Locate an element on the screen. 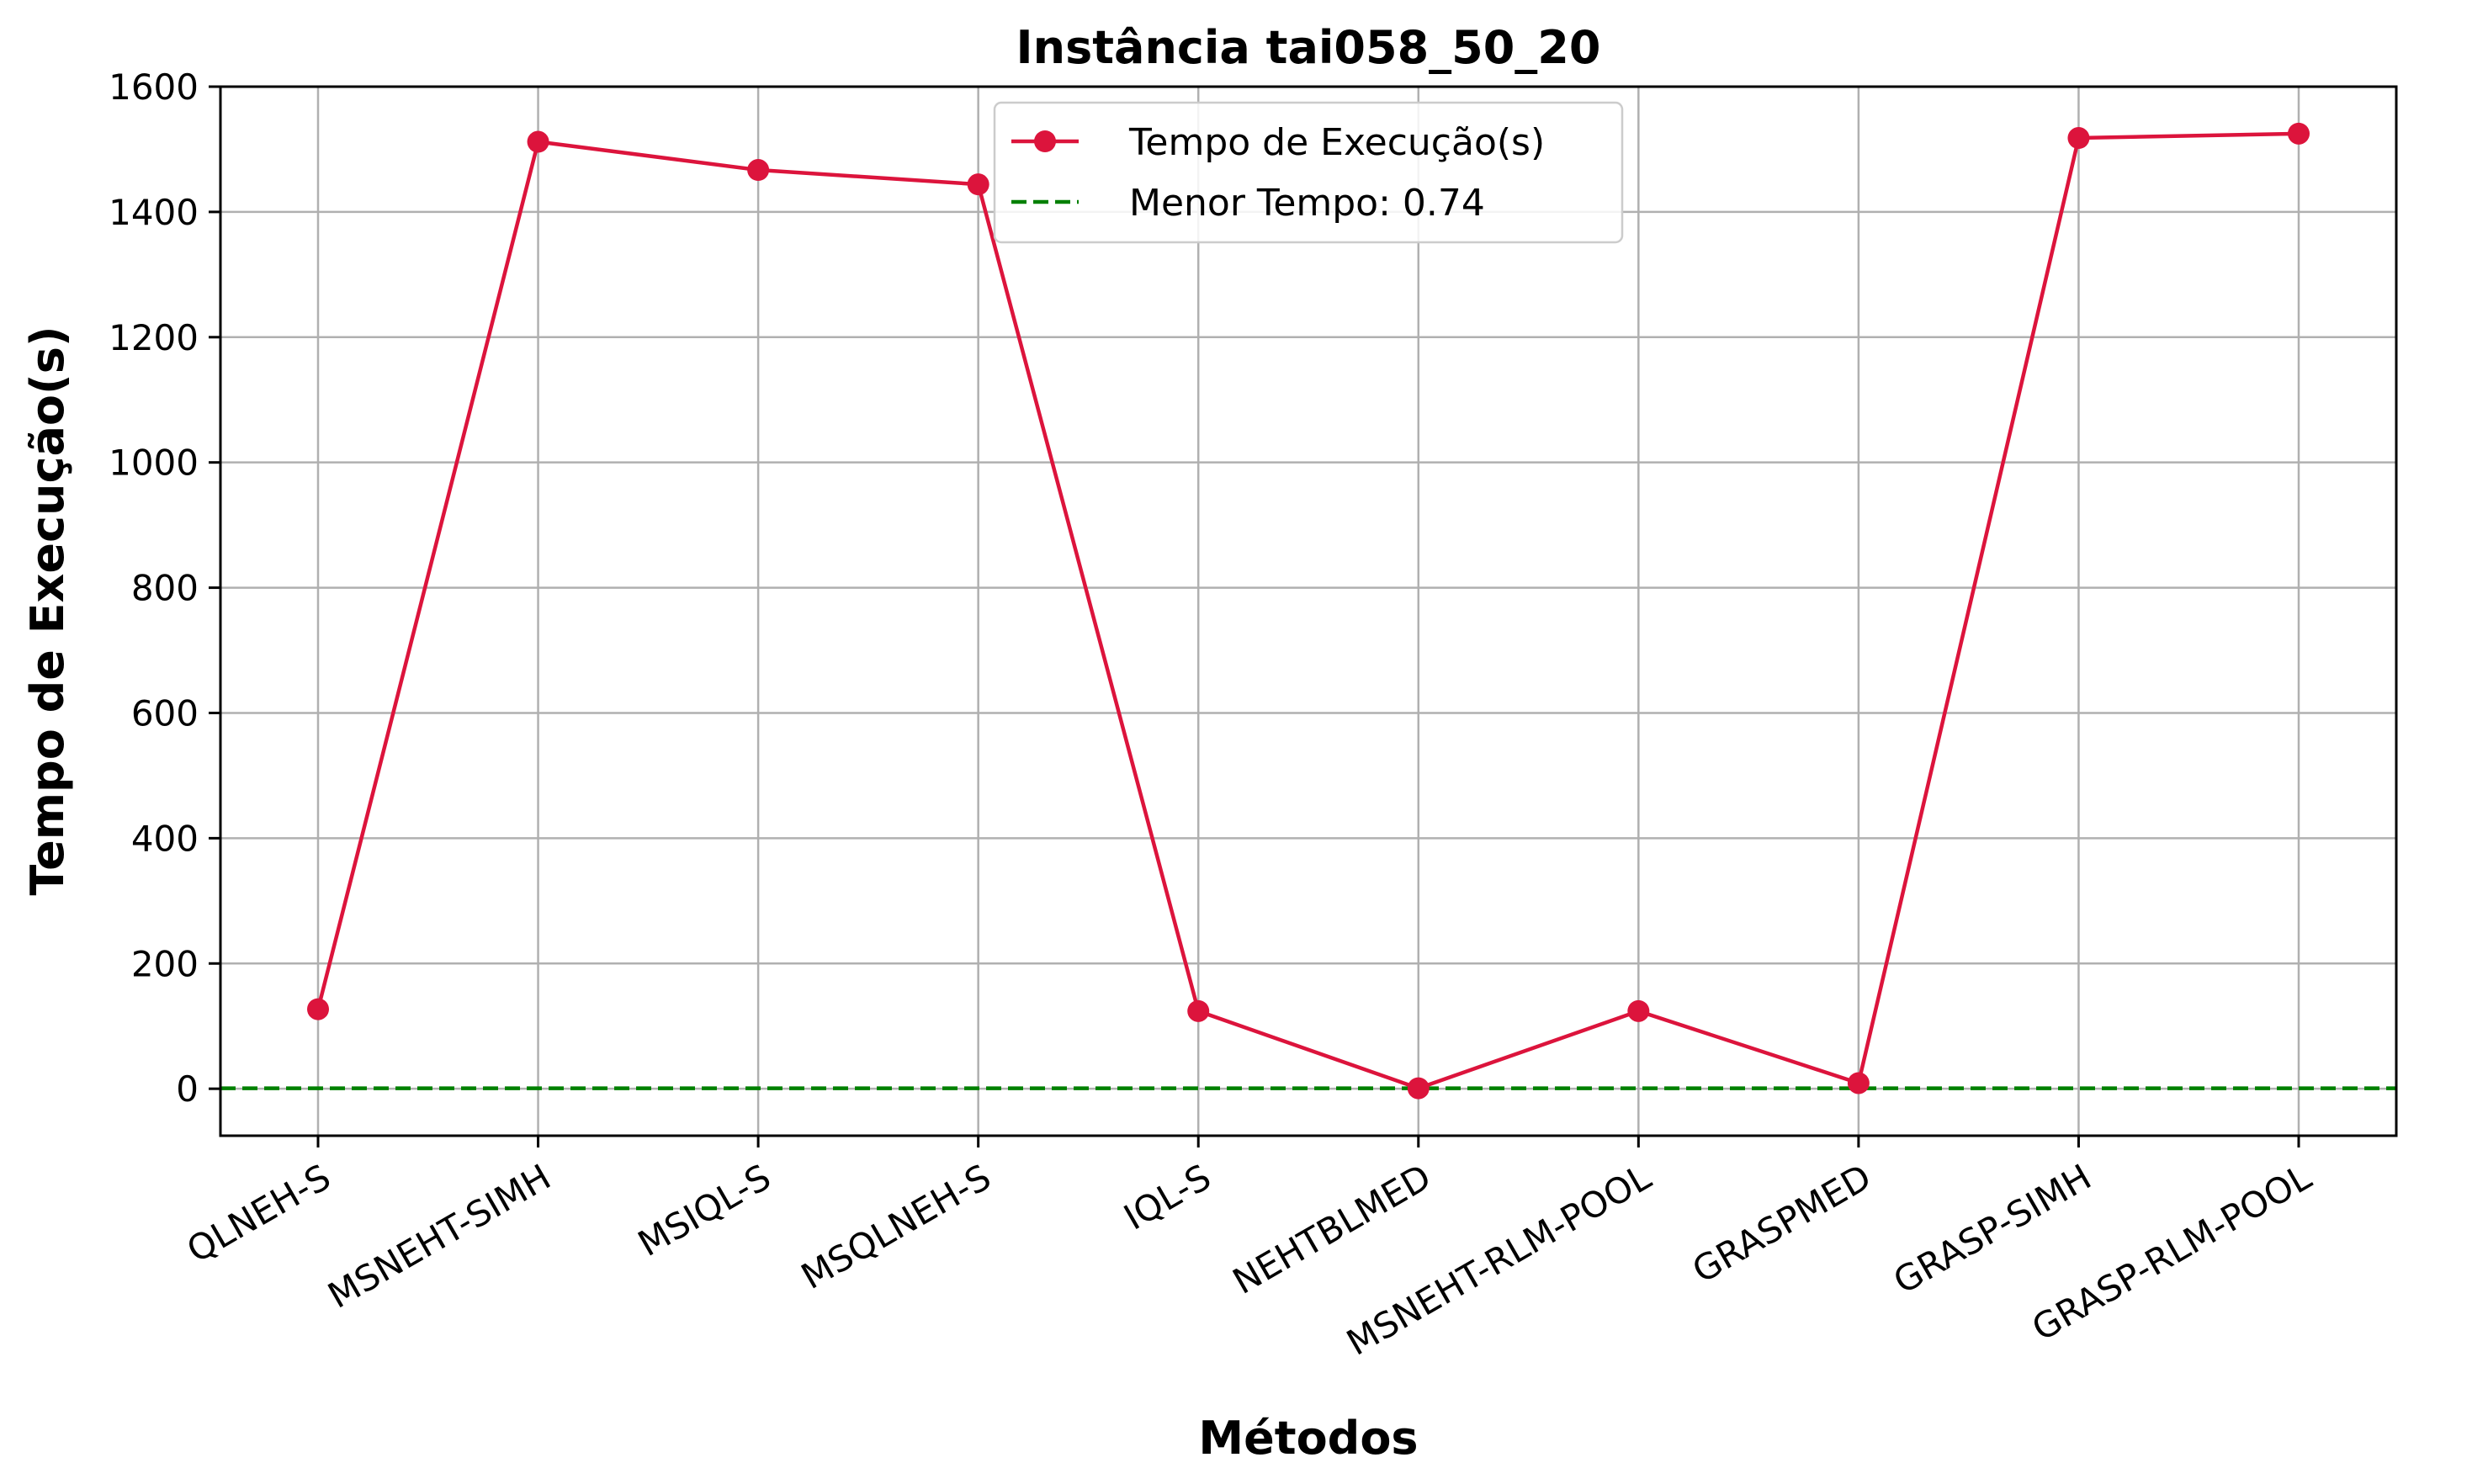  legend-series-label: Tempo de Execução(s) is located at coordinates (1336, 142).